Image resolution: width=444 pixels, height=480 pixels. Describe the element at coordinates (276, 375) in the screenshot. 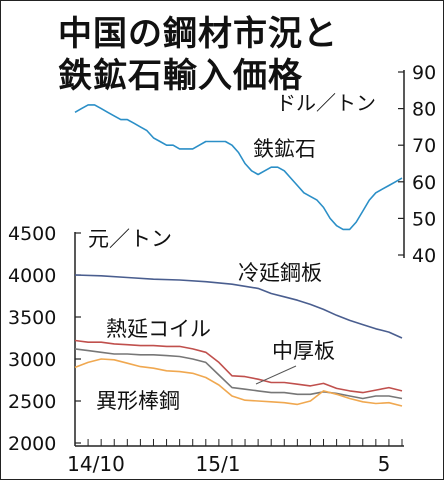

I see `leader-line` at that location.